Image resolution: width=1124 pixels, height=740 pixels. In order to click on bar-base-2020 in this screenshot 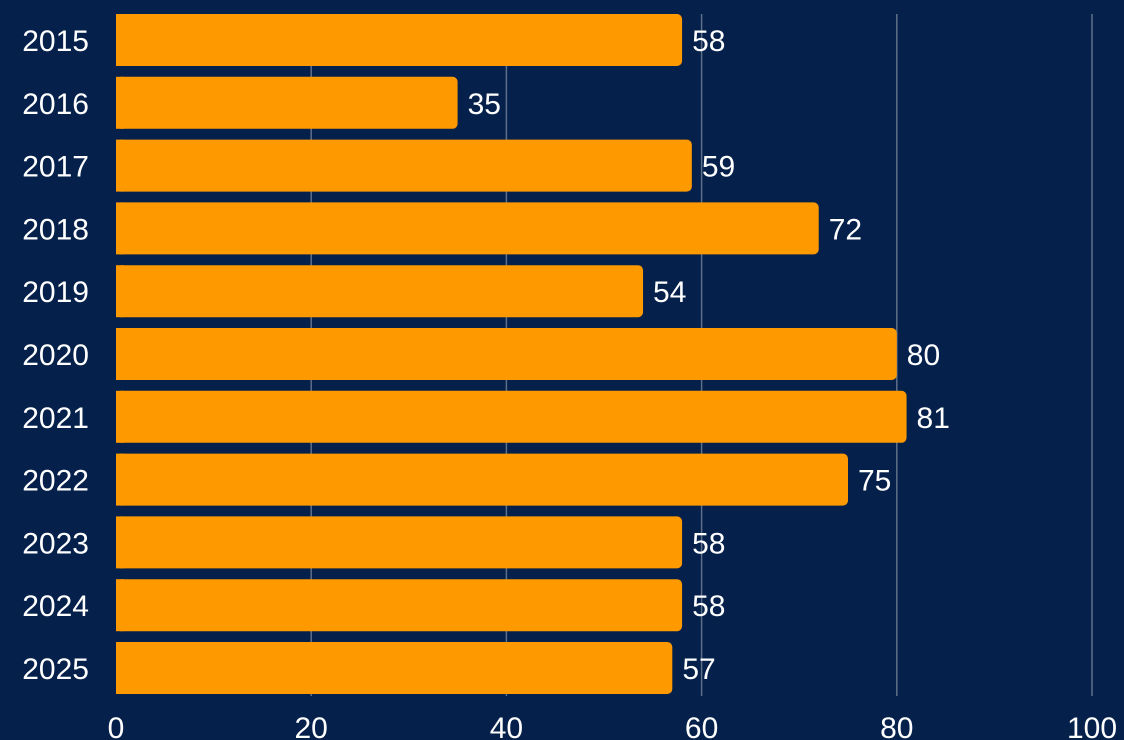, I will do `click(120, 354)`.